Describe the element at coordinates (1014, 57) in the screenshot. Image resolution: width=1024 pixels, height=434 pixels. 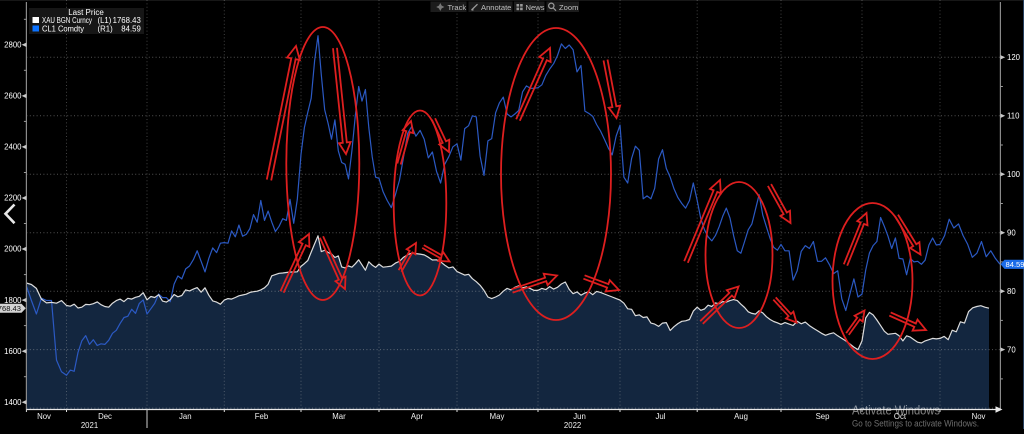
I see `svg-text: 120` at that location.